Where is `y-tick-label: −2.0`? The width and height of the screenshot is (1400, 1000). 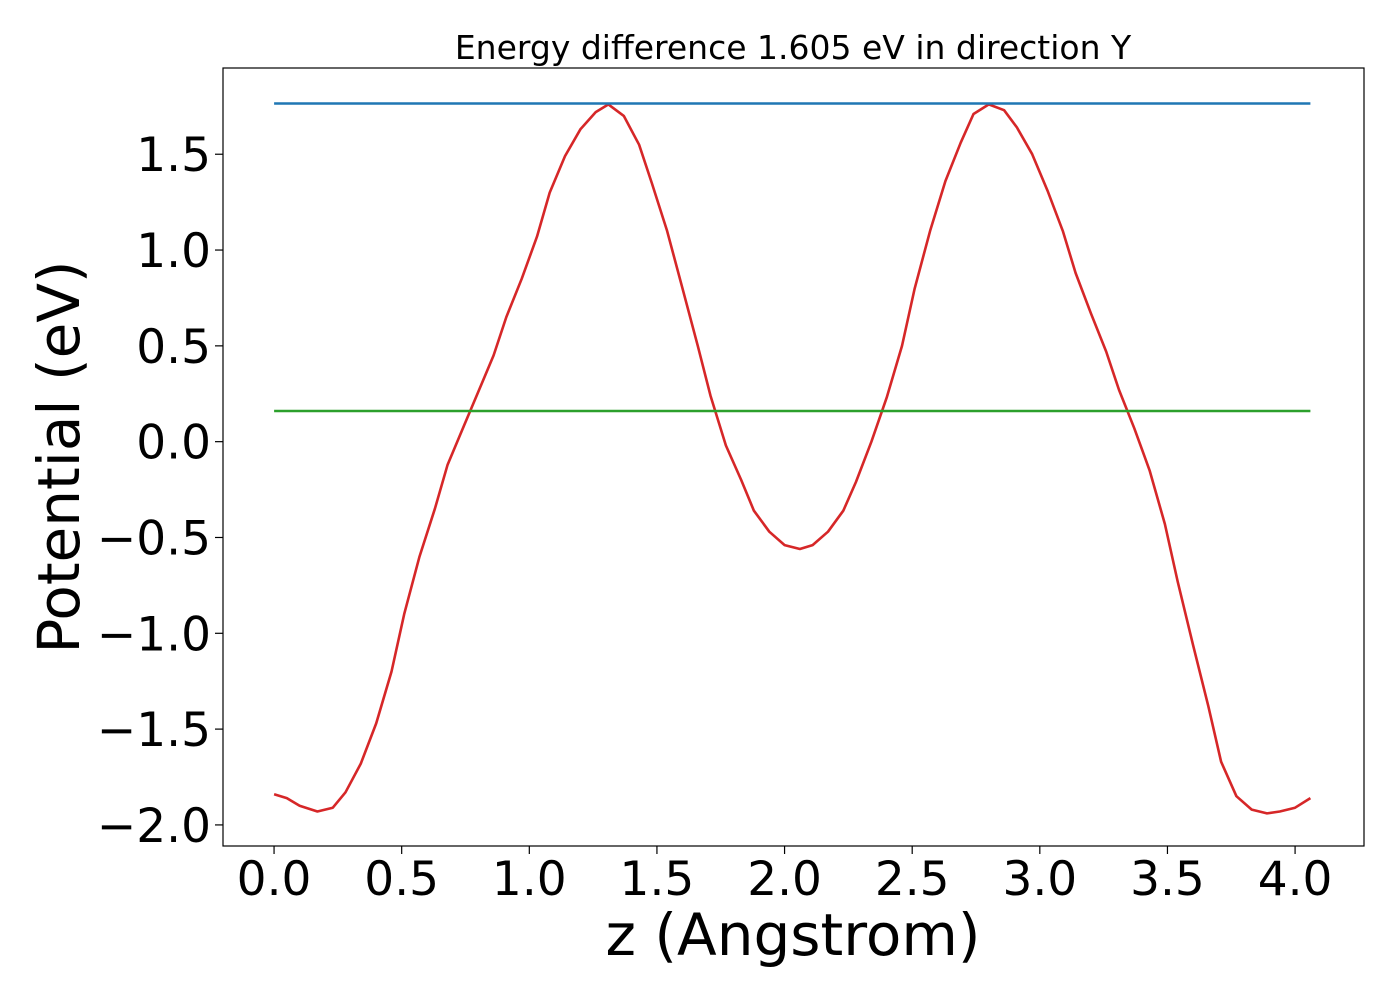 y-tick-label: −2.0 is located at coordinates (154, 826).